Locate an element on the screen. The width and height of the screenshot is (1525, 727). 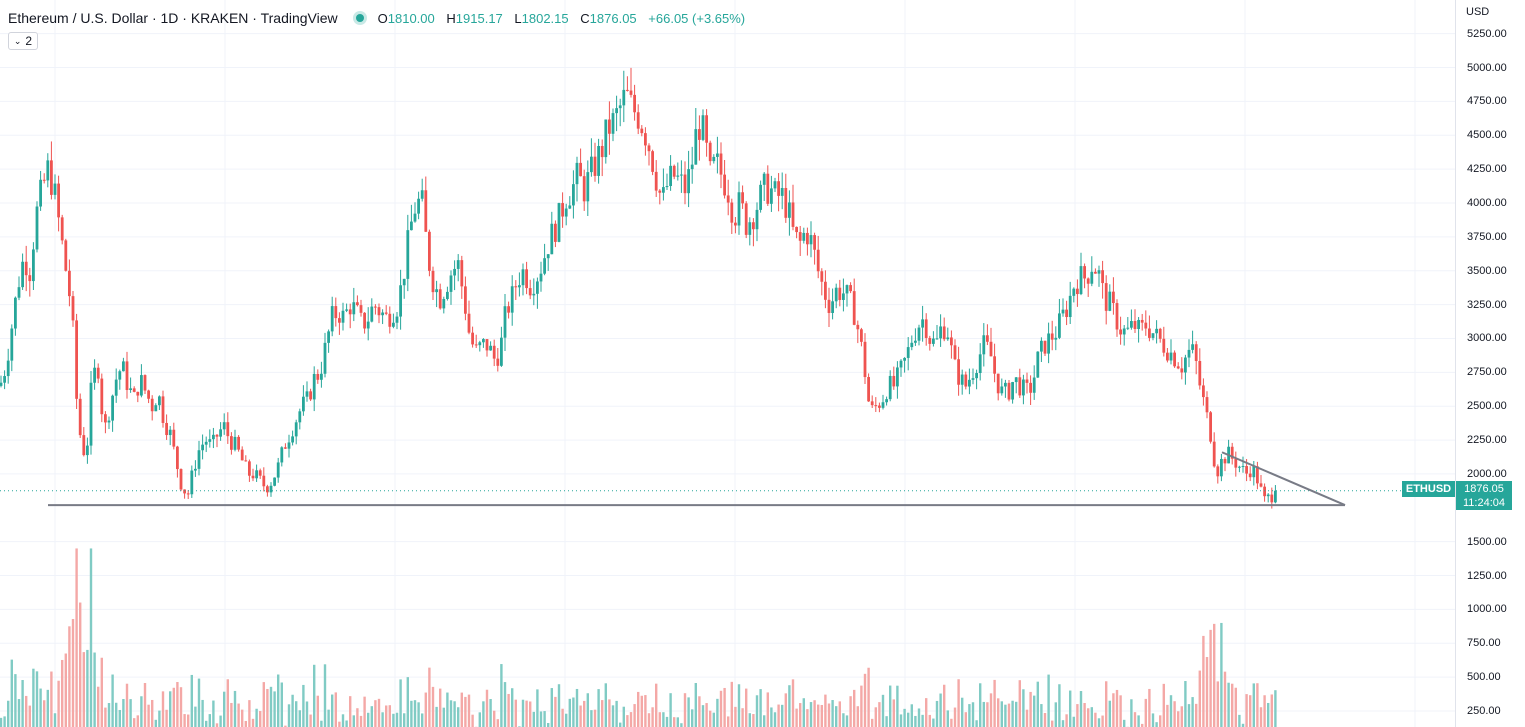
price-axis is located at coordinates (1490, 363).